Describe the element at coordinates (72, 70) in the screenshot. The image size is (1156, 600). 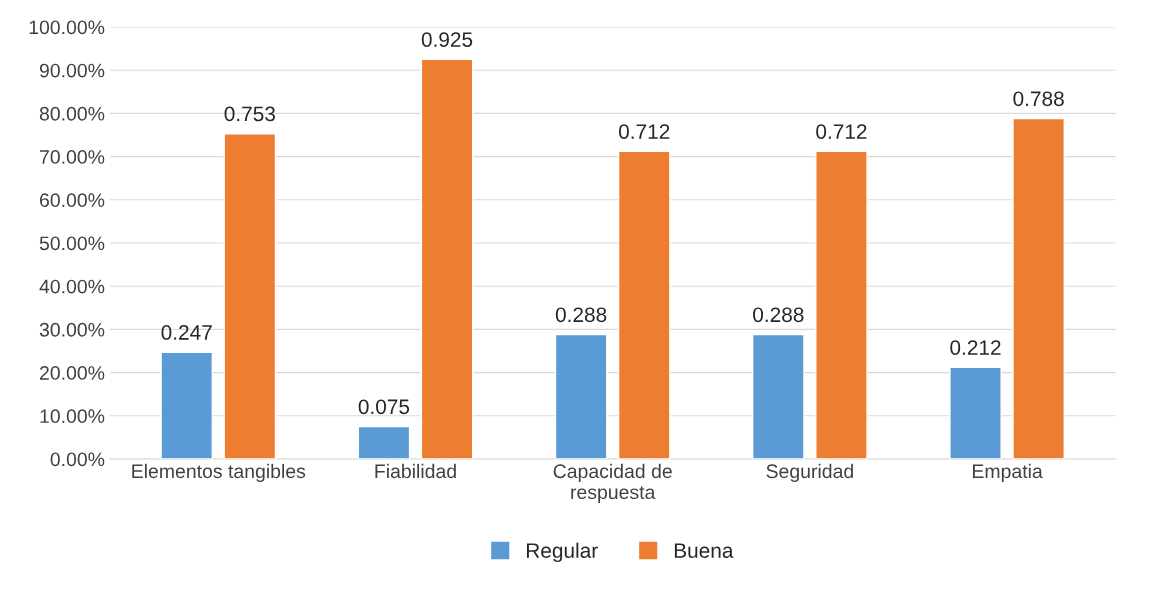
I see `y-tick-label: 90.00%` at that location.